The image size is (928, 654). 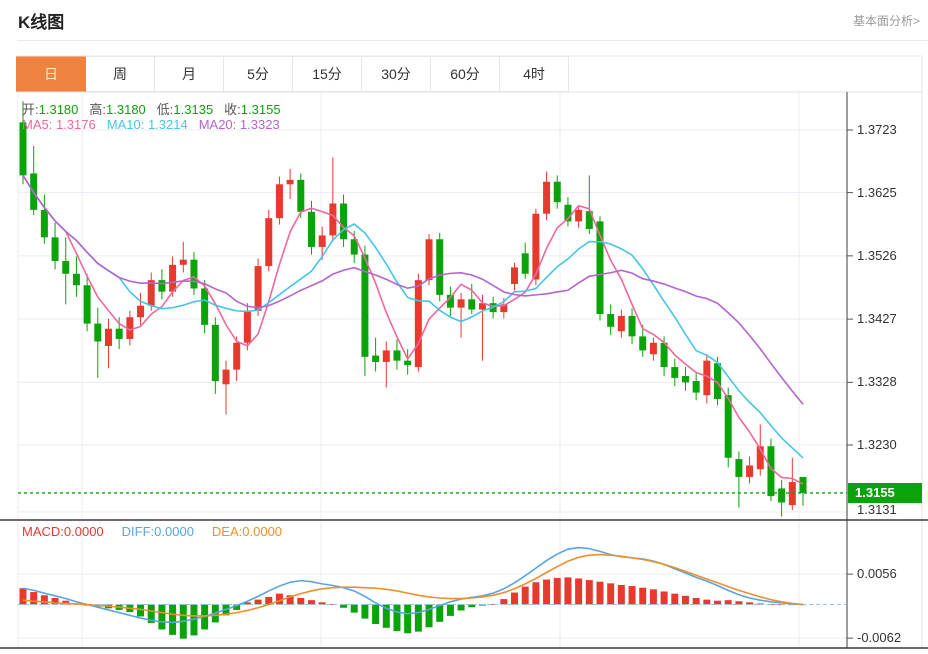 What do you see at coordinates (189, 74) in the screenshot?
I see `tab-月: 月` at bounding box center [189, 74].